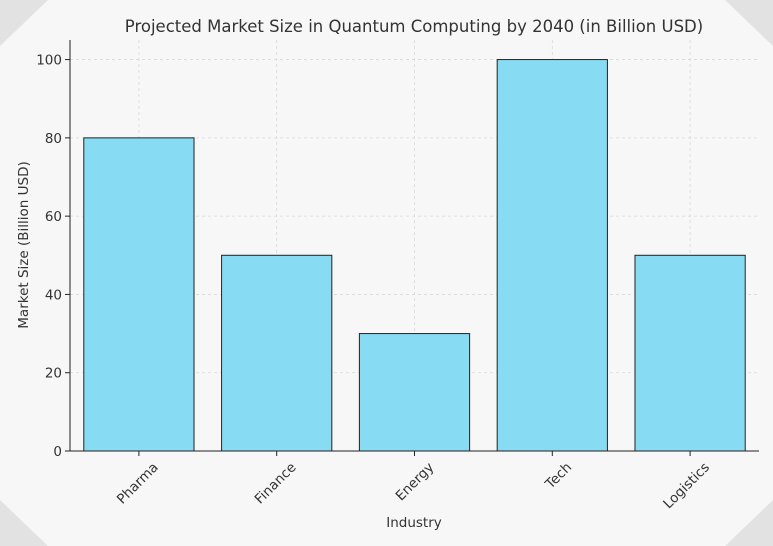 This screenshot has width=773, height=546. What do you see at coordinates (53, 295) in the screenshot?
I see `y-tick-label: 40` at bounding box center [53, 295].